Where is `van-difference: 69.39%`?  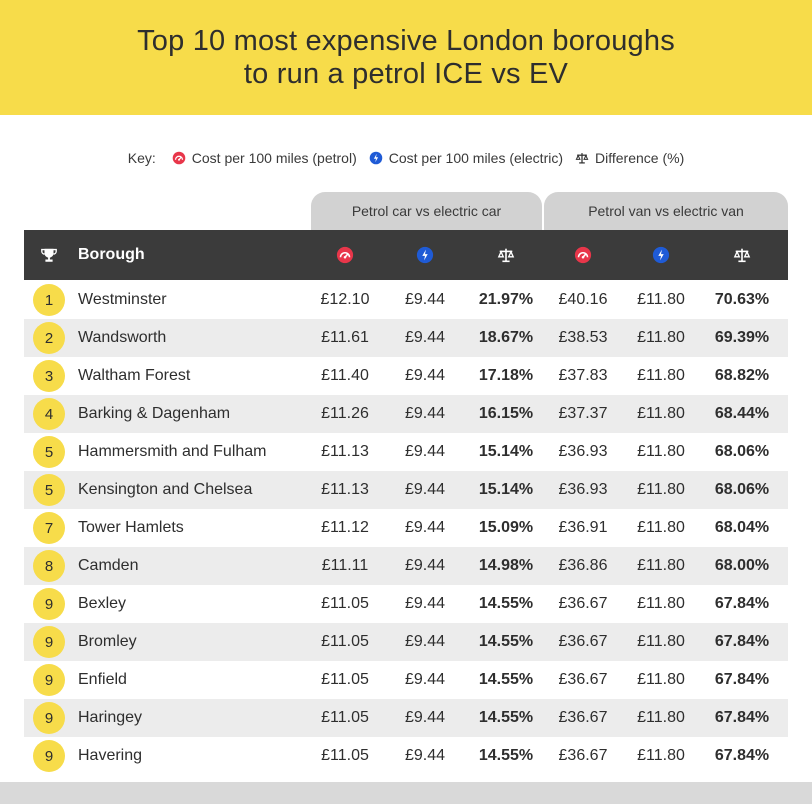 van-difference: 69.39% is located at coordinates (742, 337).